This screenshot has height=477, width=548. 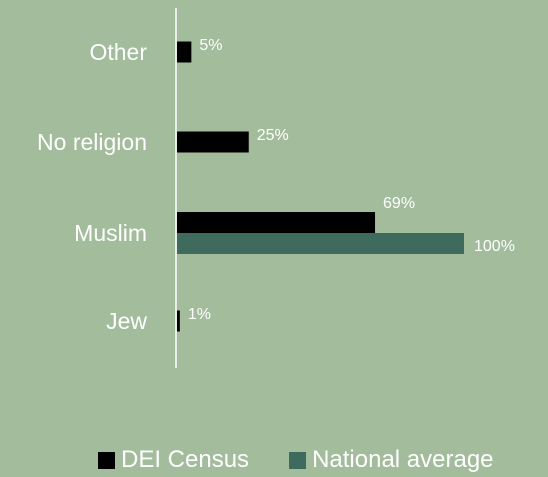 I want to click on legend: DEI Census National average, so click(x=296, y=460).